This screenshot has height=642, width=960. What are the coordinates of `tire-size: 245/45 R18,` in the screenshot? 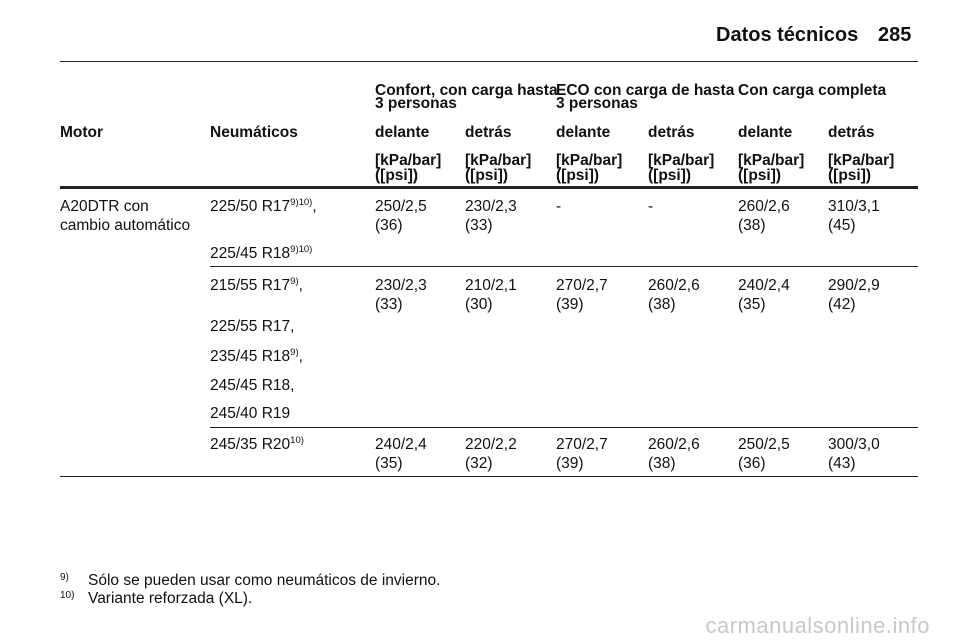 It's located at (252, 385).